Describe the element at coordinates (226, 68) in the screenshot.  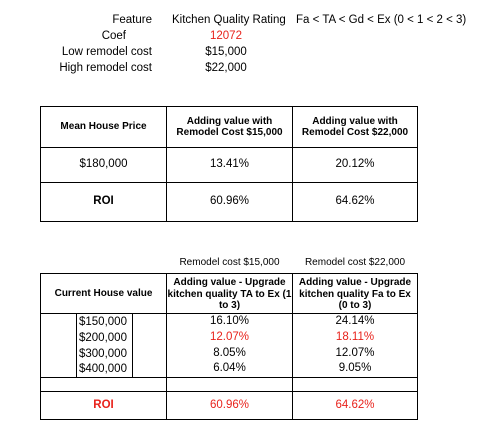
I see `high-remodel-value: $22,000` at that location.